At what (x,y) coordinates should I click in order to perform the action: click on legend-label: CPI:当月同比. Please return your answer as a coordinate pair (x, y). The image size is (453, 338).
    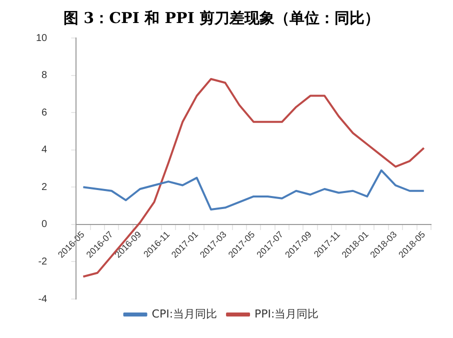
    Looking at the image, I should click on (185, 313).